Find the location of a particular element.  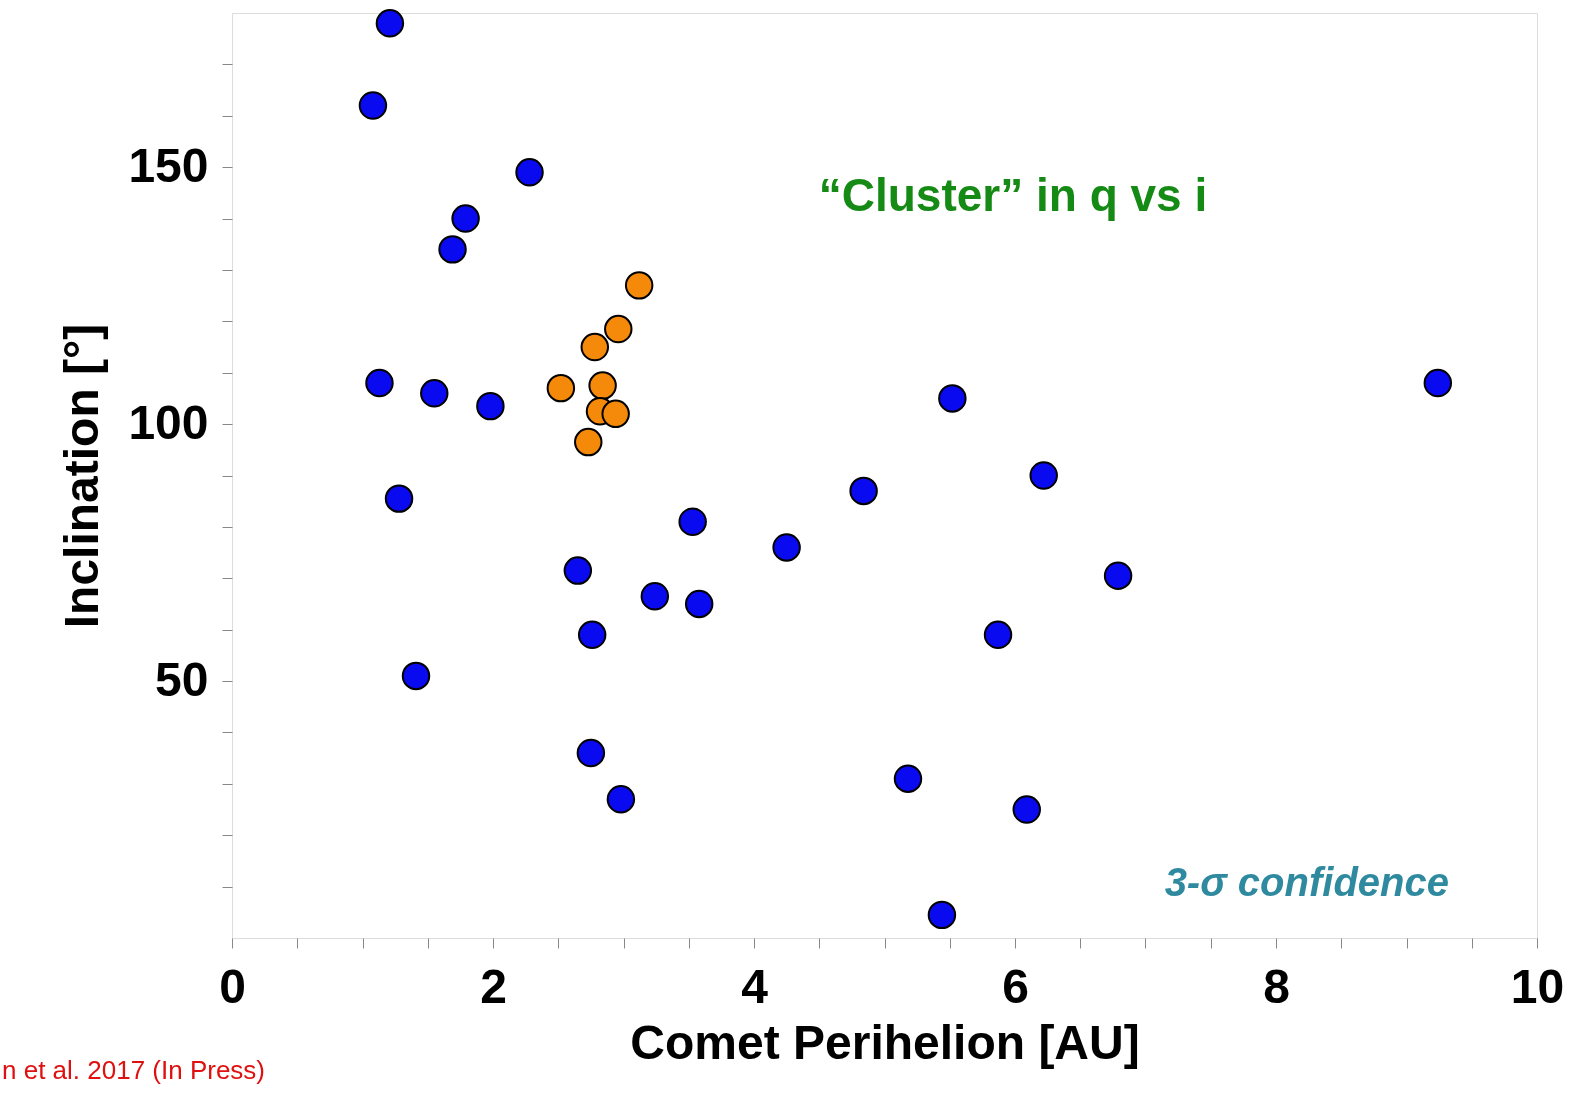

y-tick-label: 50 is located at coordinates (182, 679).